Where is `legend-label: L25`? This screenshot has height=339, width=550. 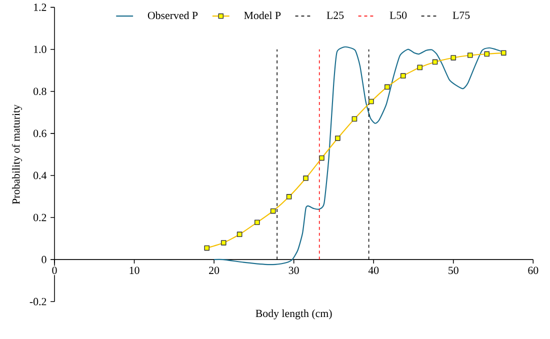 legend-label: L25 is located at coordinates (335, 15).